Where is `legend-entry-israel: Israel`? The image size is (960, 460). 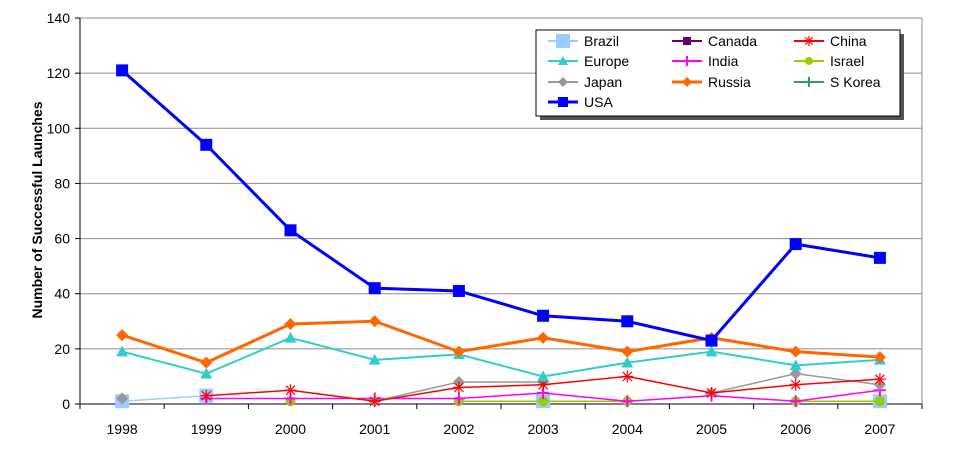 legend-entry-israel: Israel is located at coordinates (829, 61).